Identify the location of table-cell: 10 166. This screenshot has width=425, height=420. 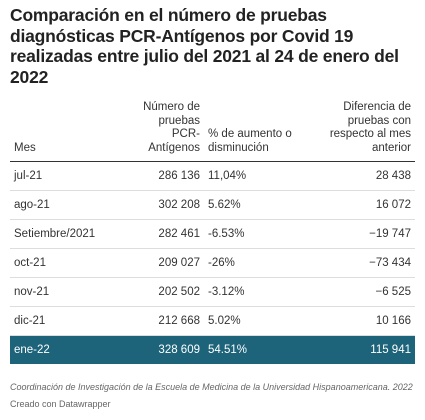
(364, 321).